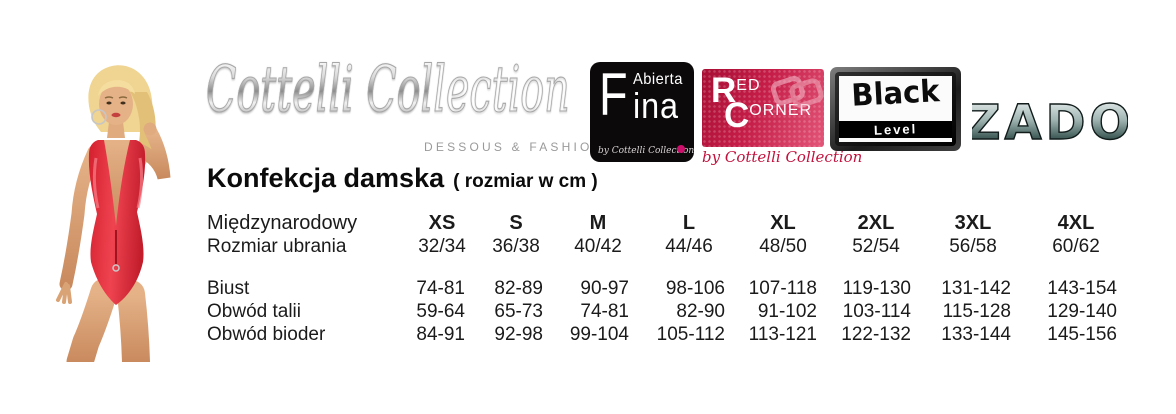 This screenshot has width=1176, height=414. What do you see at coordinates (599, 334) in the screenshot?
I see `table-cell: 99-104` at bounding box center [599, 334].